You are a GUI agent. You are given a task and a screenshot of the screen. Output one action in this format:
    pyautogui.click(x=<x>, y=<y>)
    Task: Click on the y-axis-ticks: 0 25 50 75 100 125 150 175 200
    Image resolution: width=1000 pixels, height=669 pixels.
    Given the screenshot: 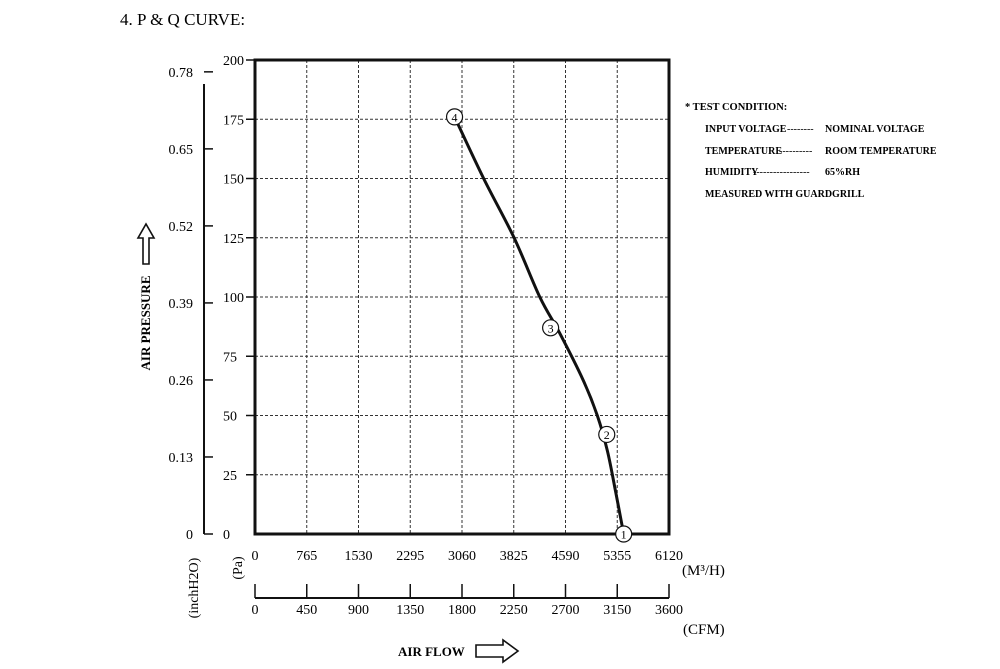 What is the action you would take?
    pyautogui.click(x=239, y=298)
    